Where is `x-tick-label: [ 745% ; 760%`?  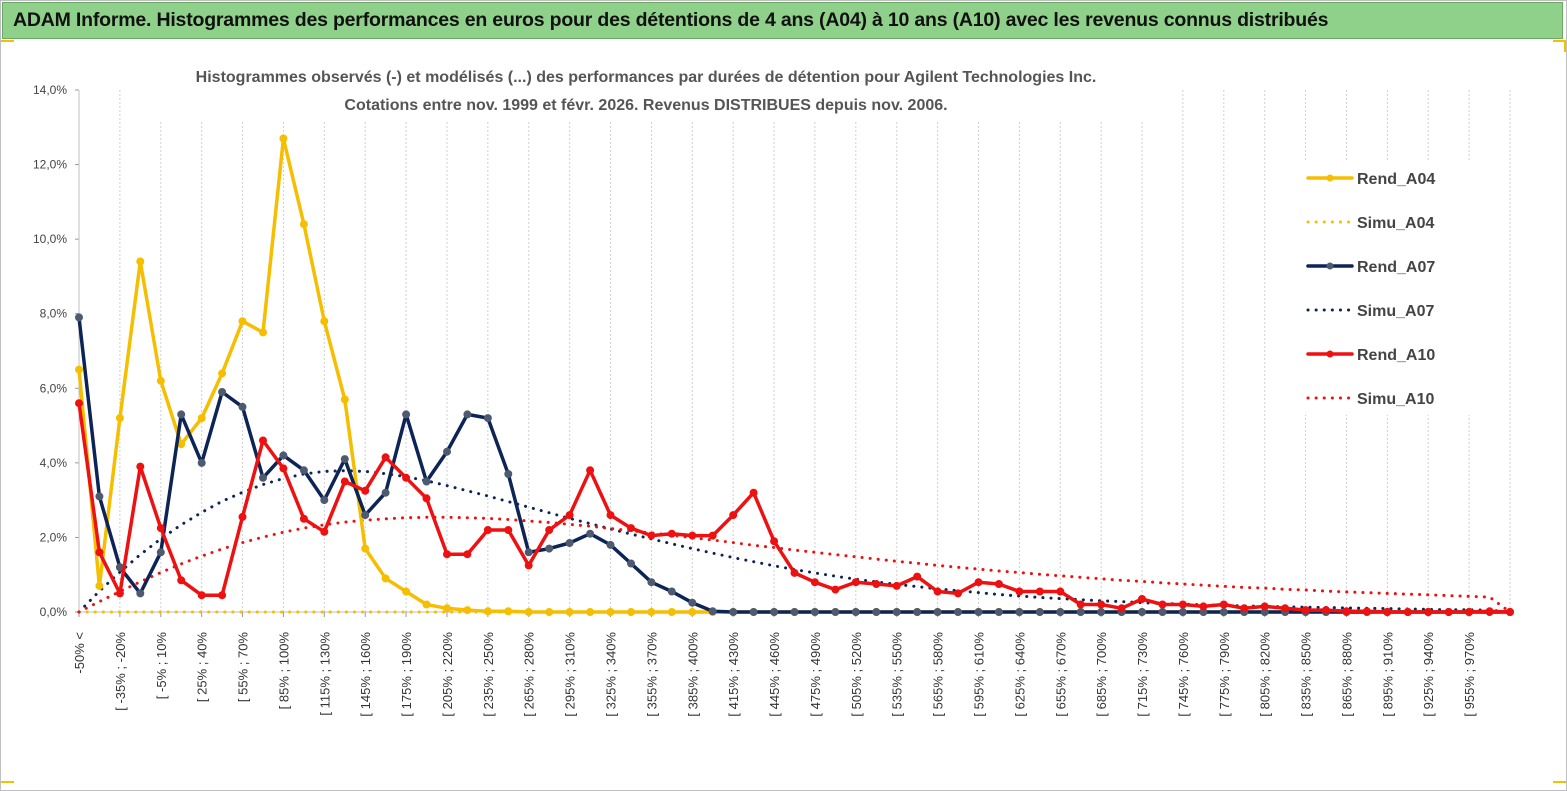
x-tick-label: [ 745% ; 760% is located at coordinates (1183, 674).